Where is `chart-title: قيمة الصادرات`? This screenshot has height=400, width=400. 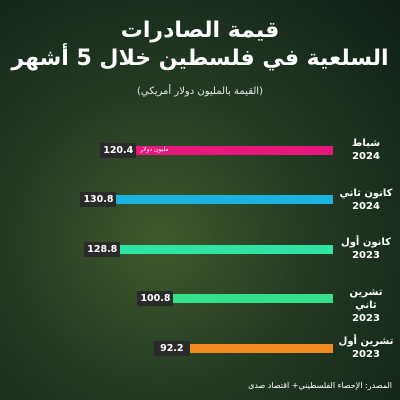 chart-title: قيمة الصادرات is located at coordinates (200, 30).